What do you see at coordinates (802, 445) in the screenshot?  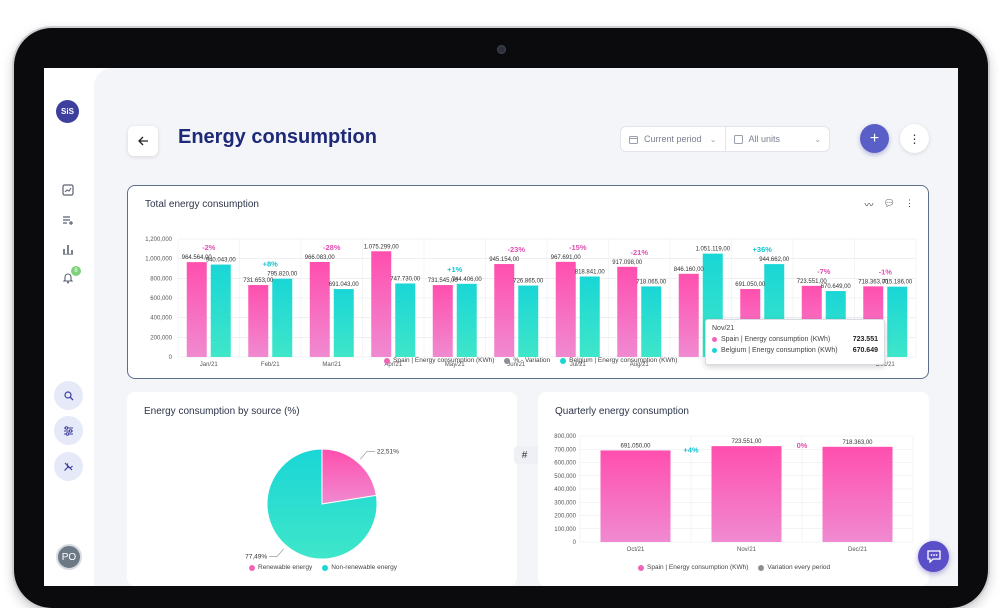 I see `variation-label: 0%` at bounding box center [802, 445].